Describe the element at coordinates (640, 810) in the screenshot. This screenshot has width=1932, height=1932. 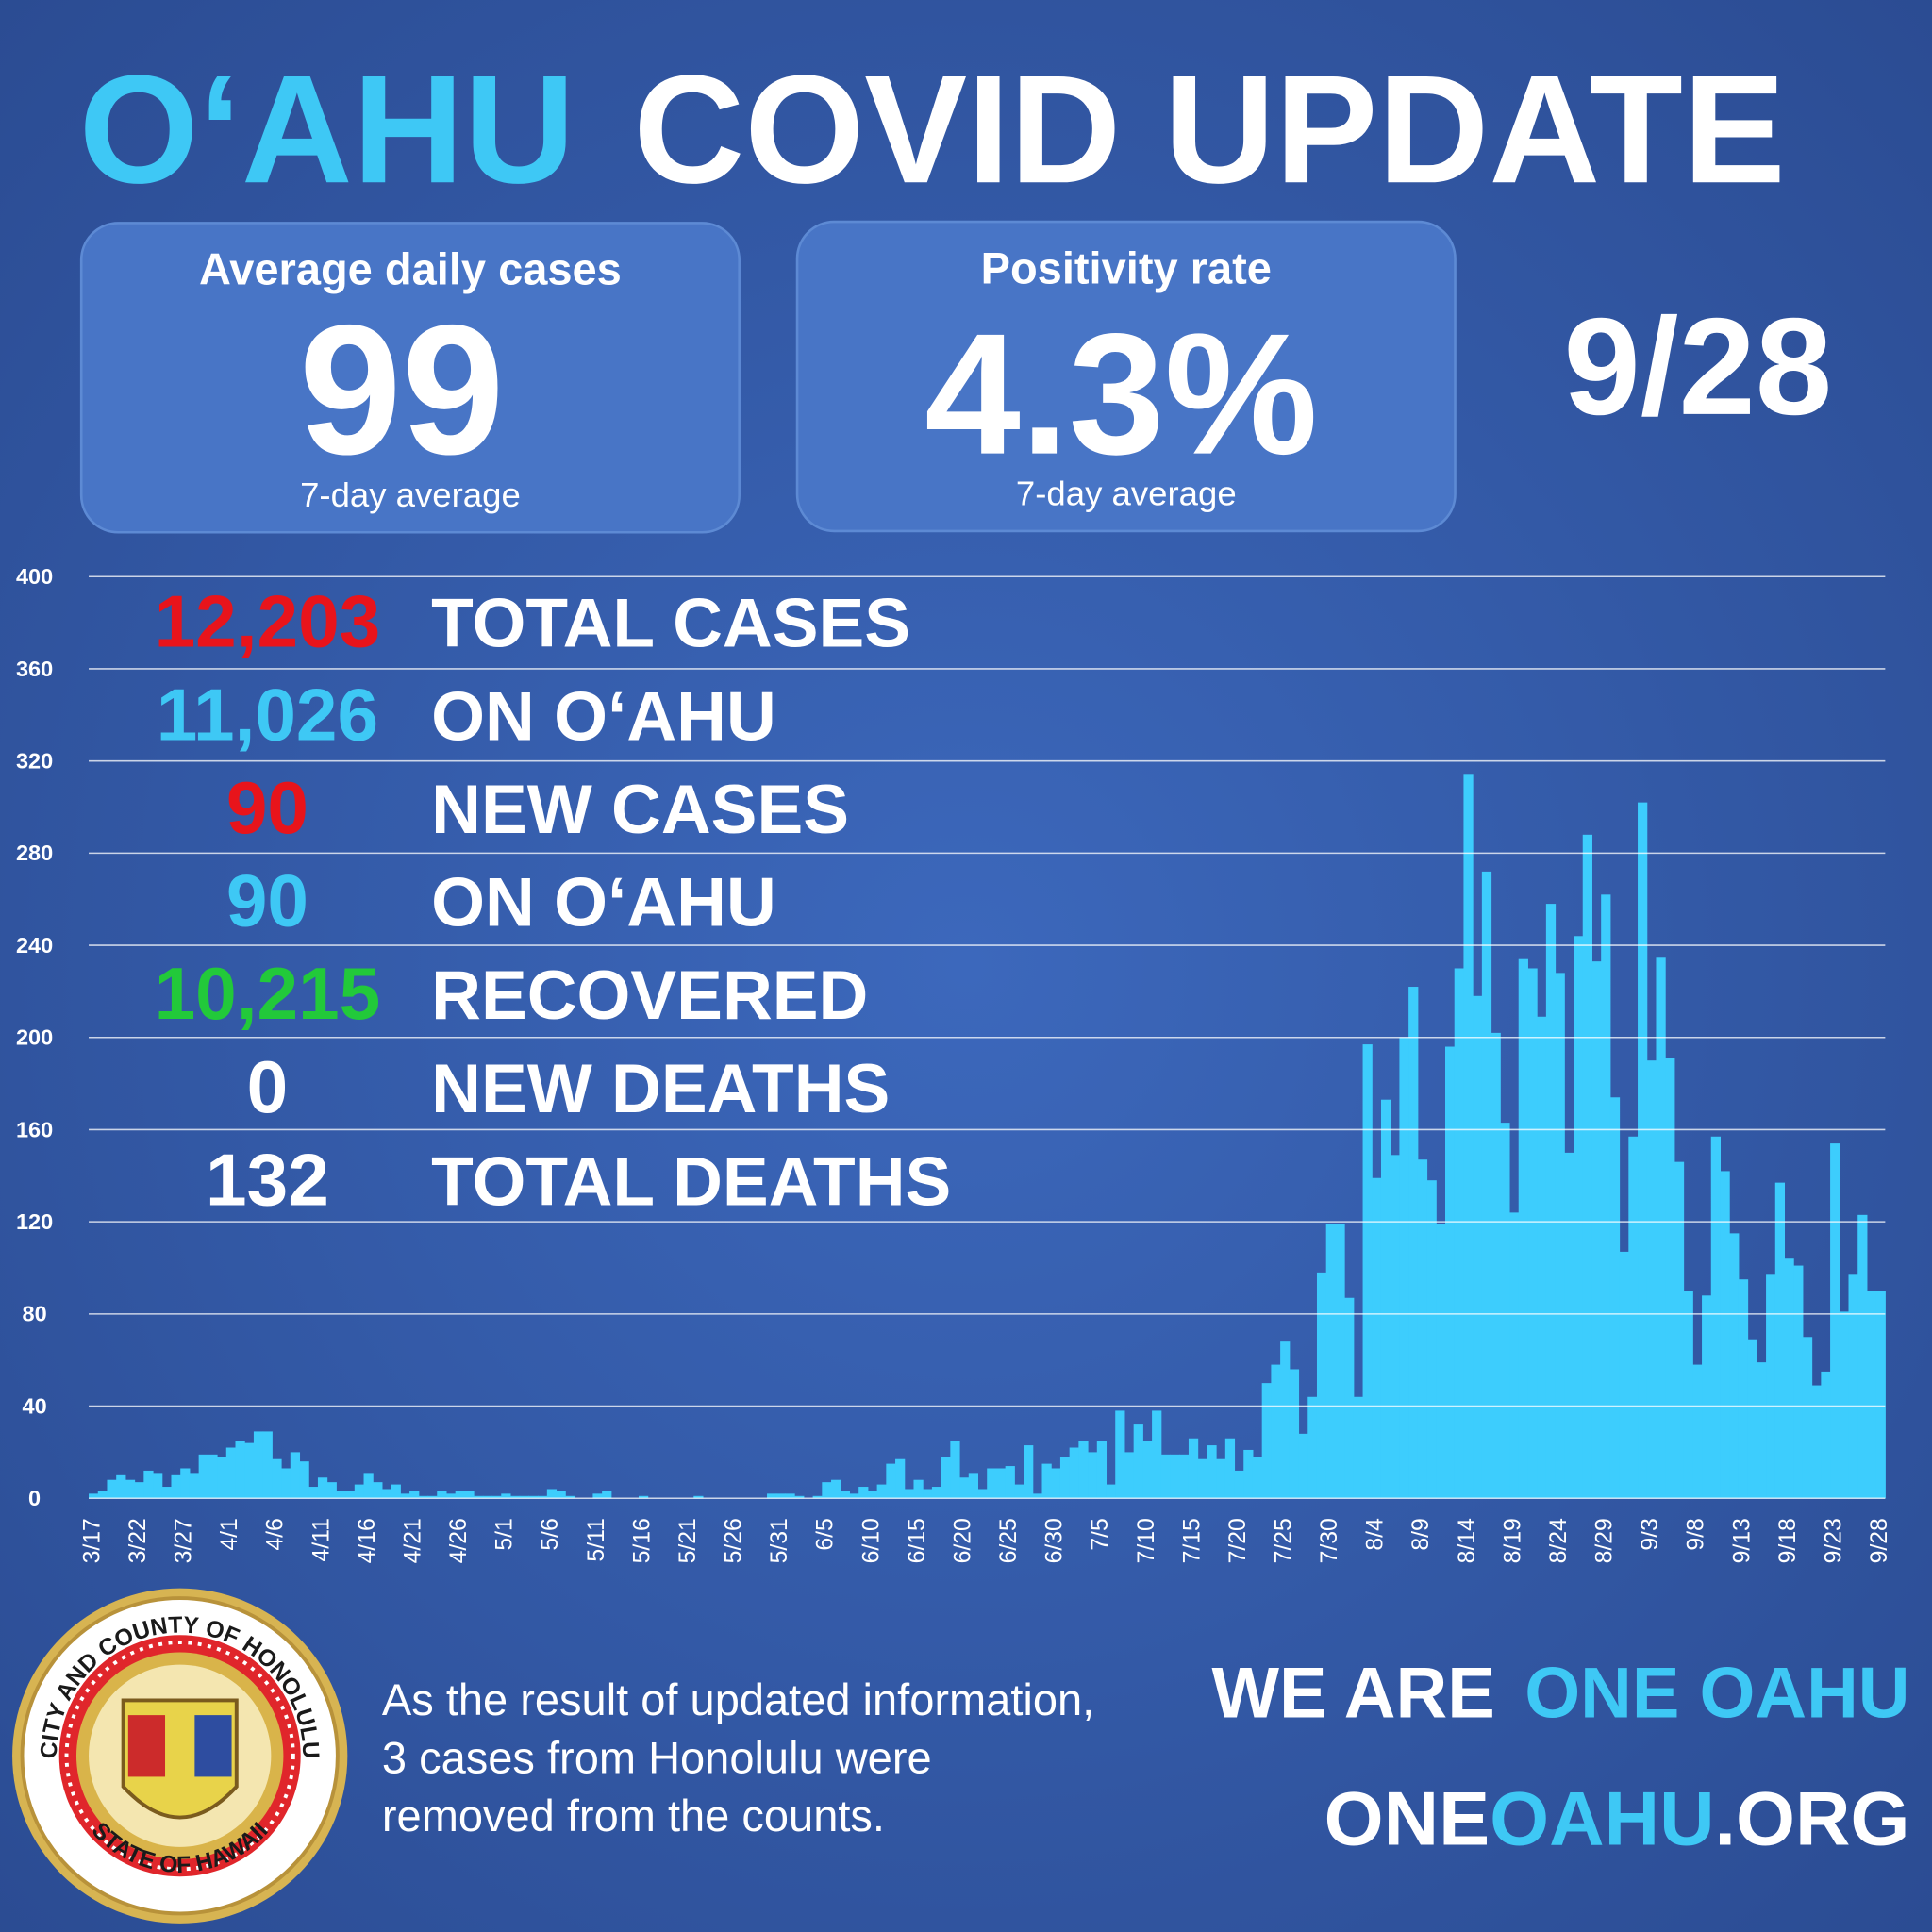
I see `summary-label: NEW CASES` at that location.